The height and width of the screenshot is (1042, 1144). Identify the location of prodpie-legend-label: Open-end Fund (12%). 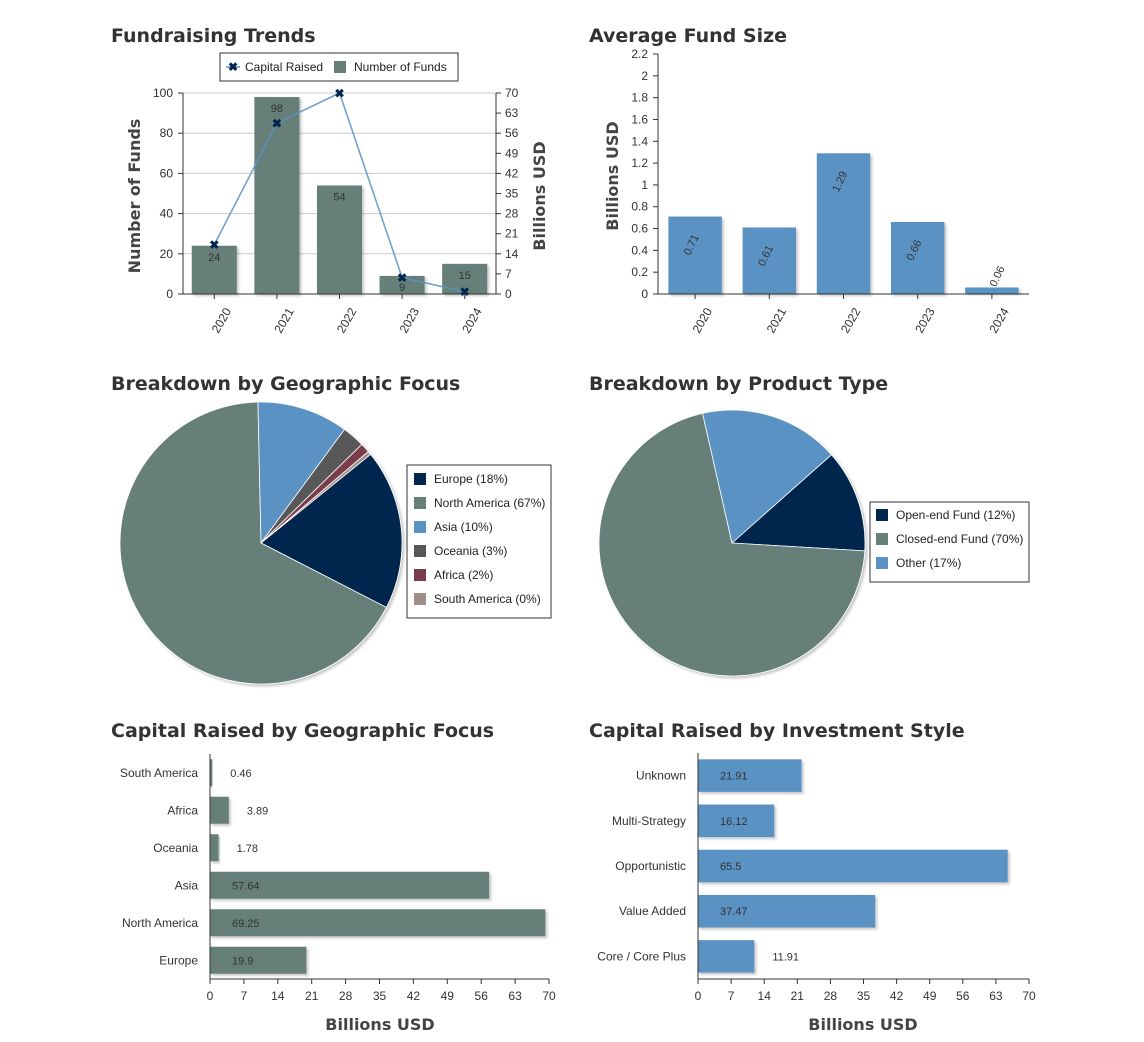
(955, 515).